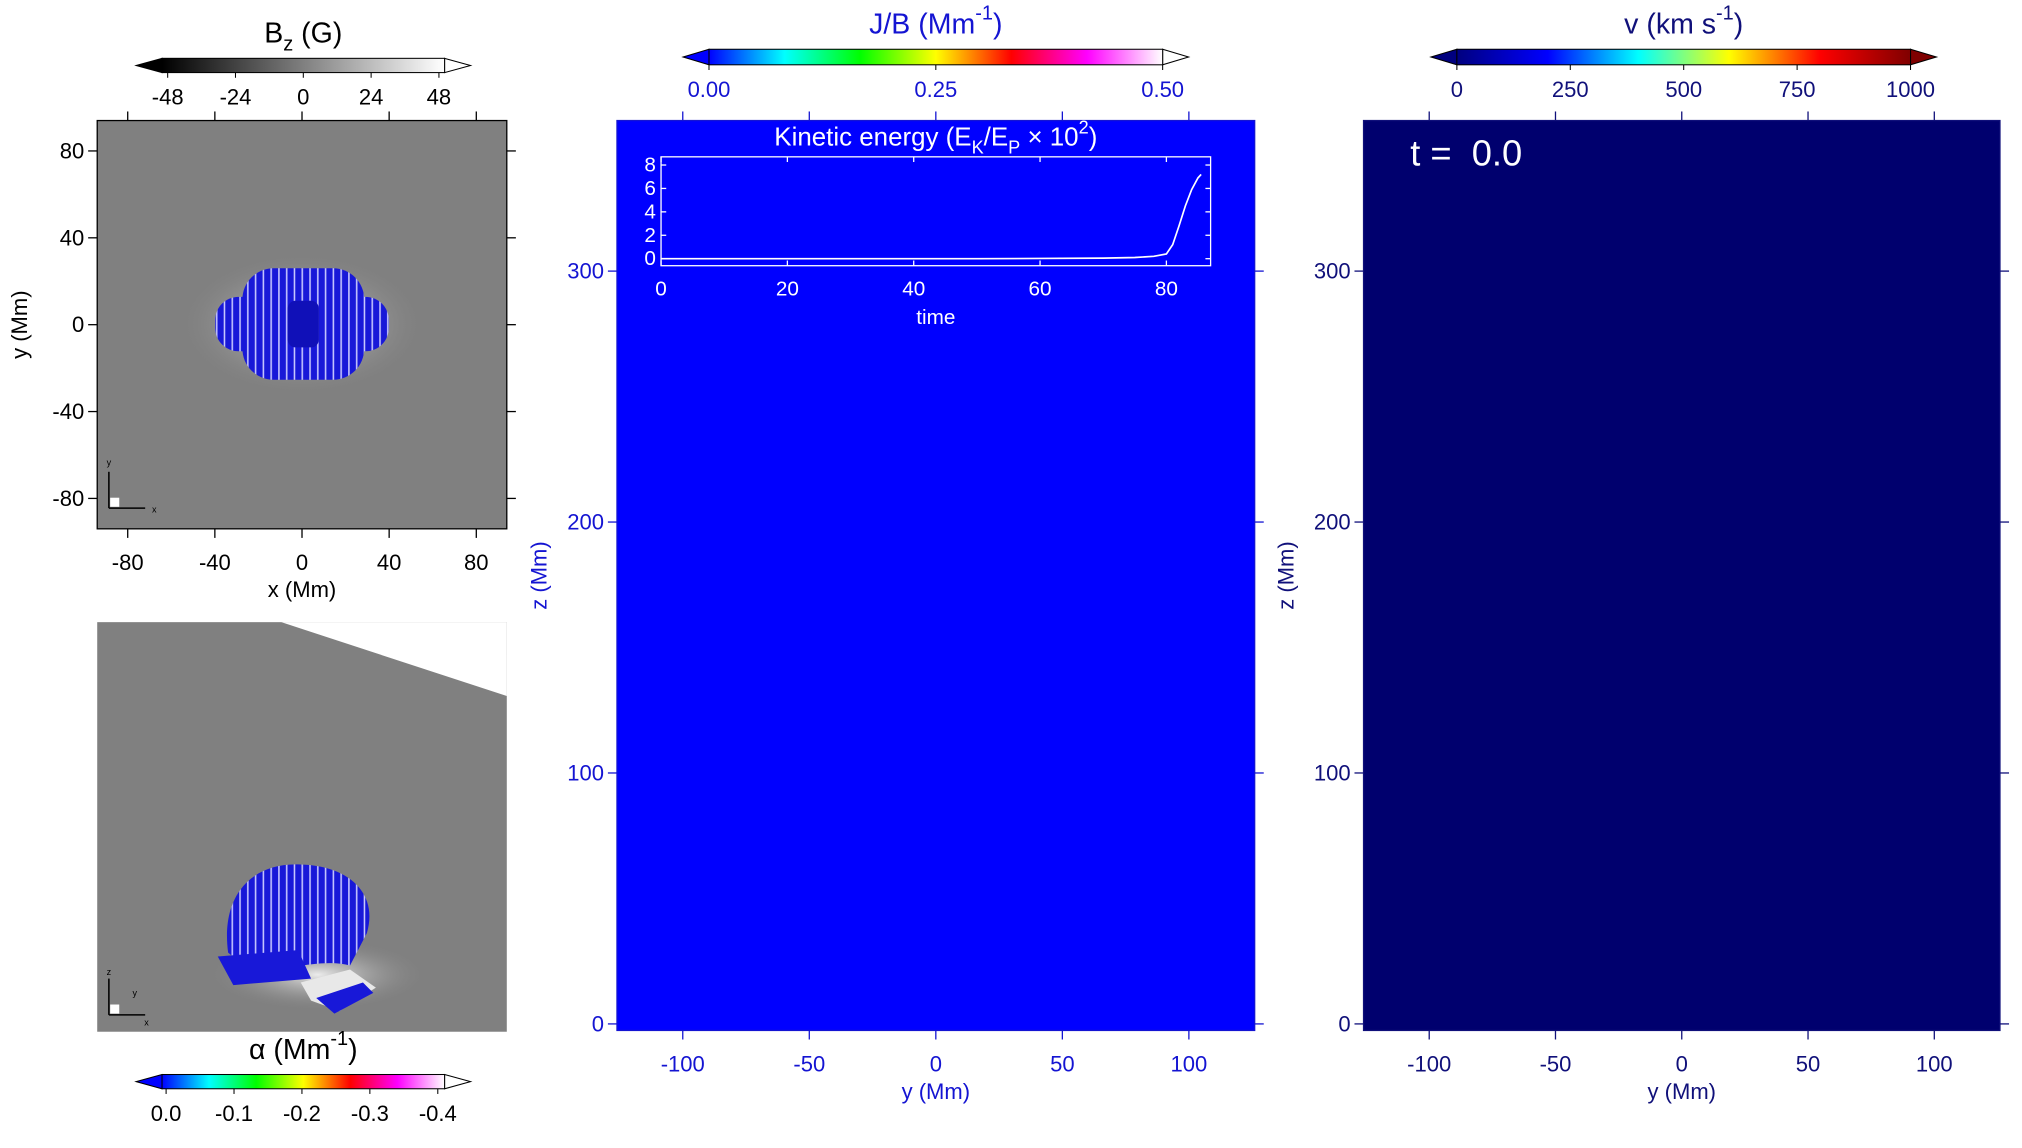  What do you see at coordinates (1670, 25) in the screenshot?
I see `label-part: v (km s` at bounding box center [1670, 25].